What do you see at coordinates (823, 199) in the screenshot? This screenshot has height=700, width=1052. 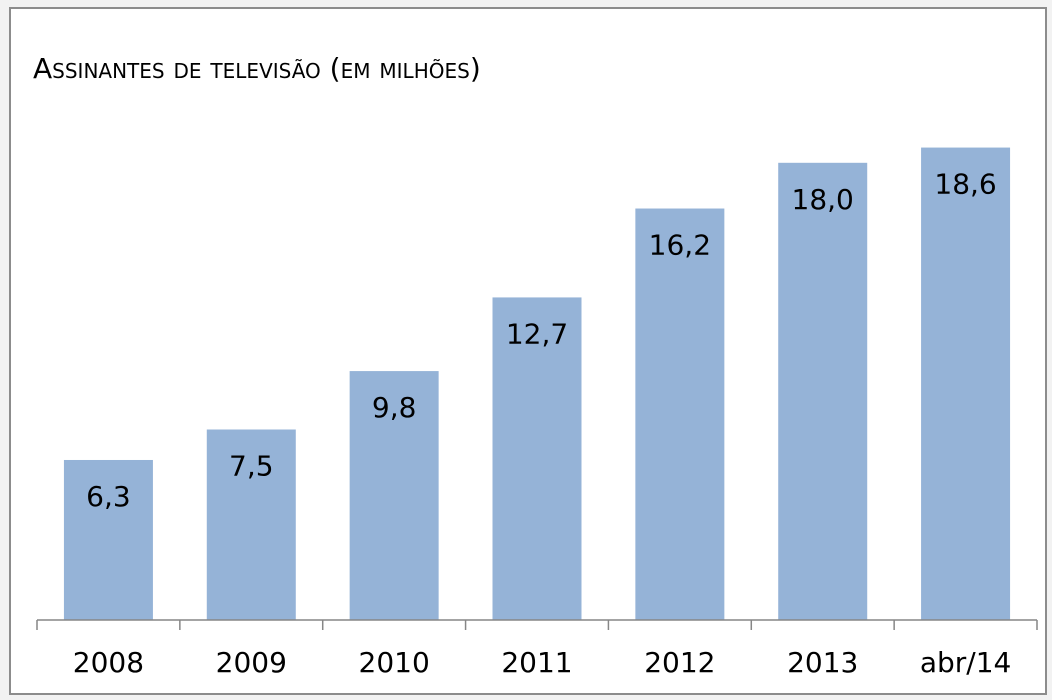 I see `data-label: 18,0` at bounding box center [823, 199].